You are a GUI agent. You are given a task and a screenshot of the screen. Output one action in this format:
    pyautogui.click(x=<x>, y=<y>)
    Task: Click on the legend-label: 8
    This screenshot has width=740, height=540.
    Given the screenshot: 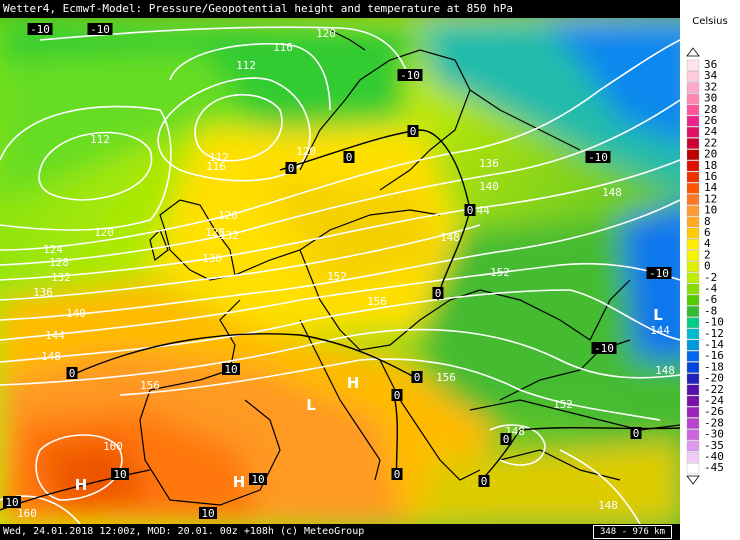 What is the action you would take?
    pyautogui.click(x=707, y=221)
    